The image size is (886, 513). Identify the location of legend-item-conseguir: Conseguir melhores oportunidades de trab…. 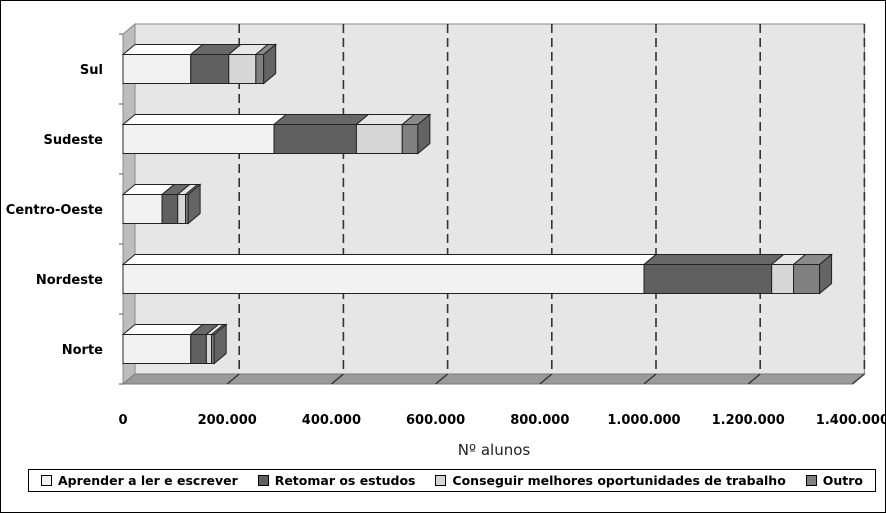
(610, 480).